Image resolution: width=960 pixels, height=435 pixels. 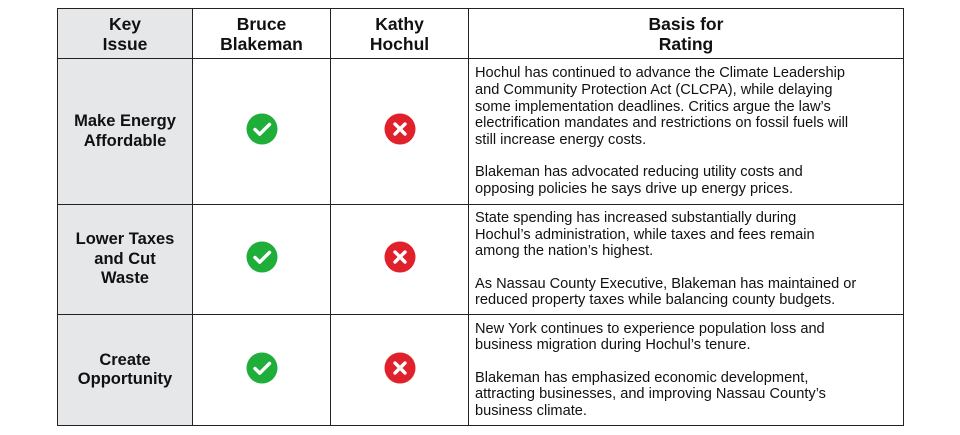 I want to click on text-line: Kathy, so click(x=399, y=23).